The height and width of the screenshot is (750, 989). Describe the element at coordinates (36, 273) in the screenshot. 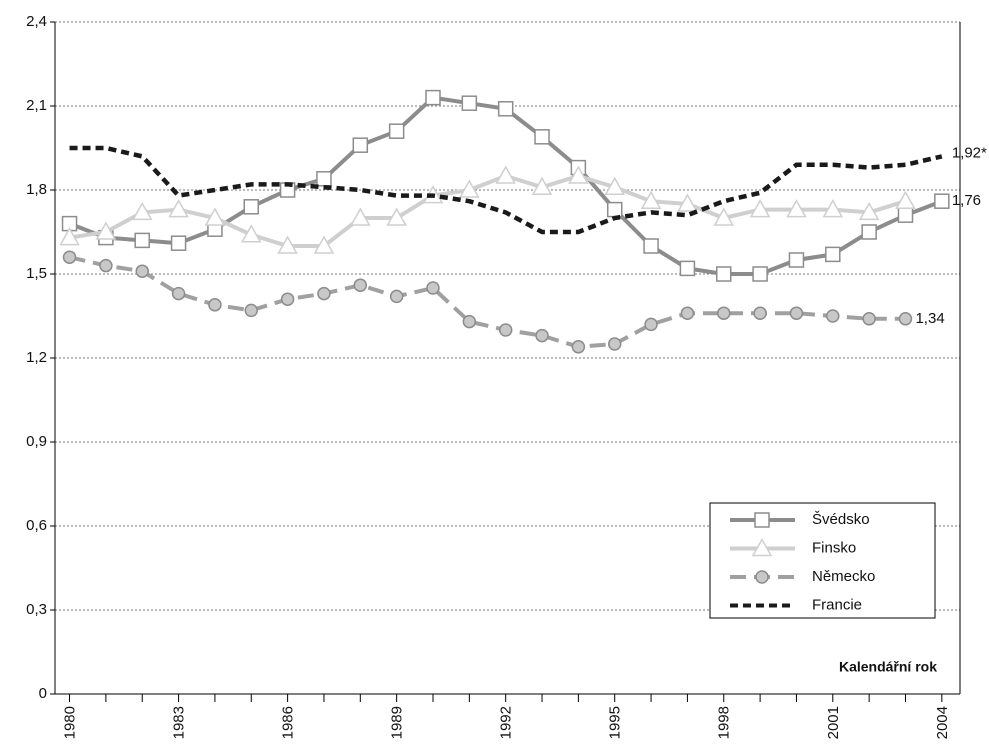

I see `y-tick-label: 1,5` at that location.